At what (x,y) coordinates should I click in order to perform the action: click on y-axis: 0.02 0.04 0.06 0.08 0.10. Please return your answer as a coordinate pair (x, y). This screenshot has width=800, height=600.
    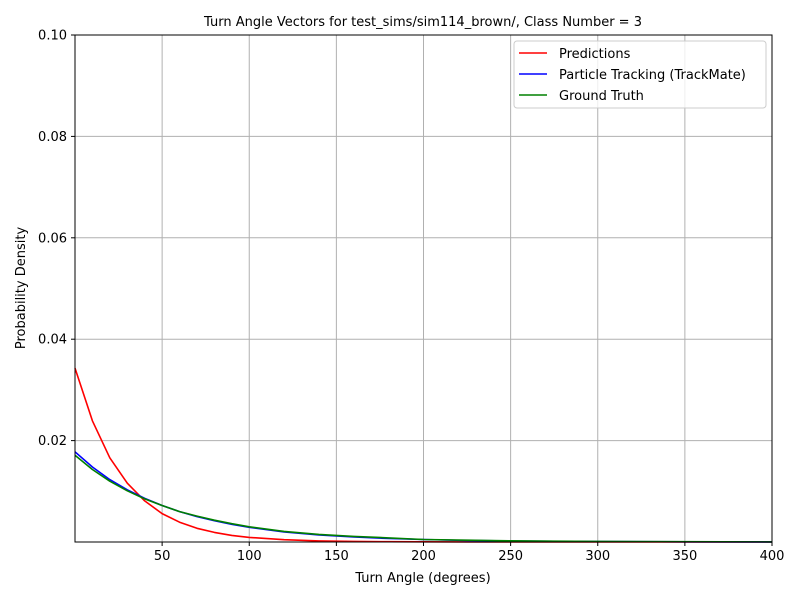
    Looking at the image, I should click on (56, 239).